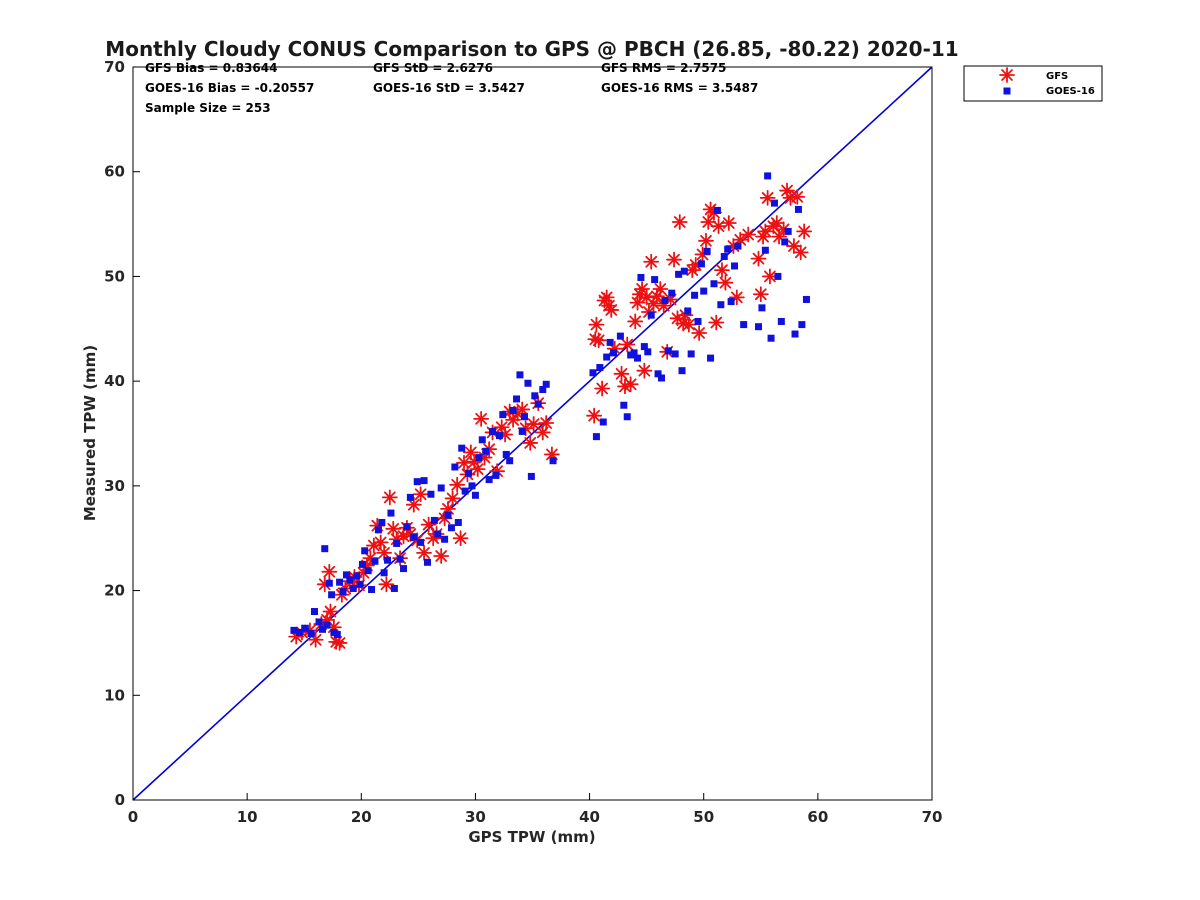 The width and height of the screenshot is (1200, 900). Describe the element at coordinates (1033, 83) in the screenshot. I see `legend: GFS GOES-16` at that location.